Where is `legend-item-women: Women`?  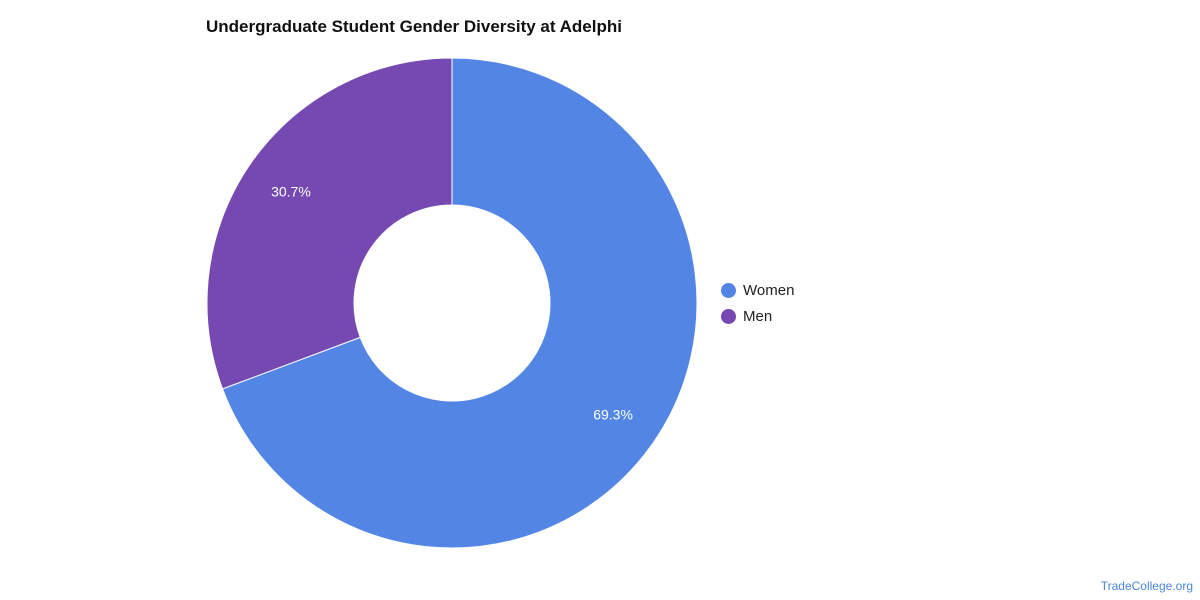
legend-item-women: Women is located at coordinates (757, 290).